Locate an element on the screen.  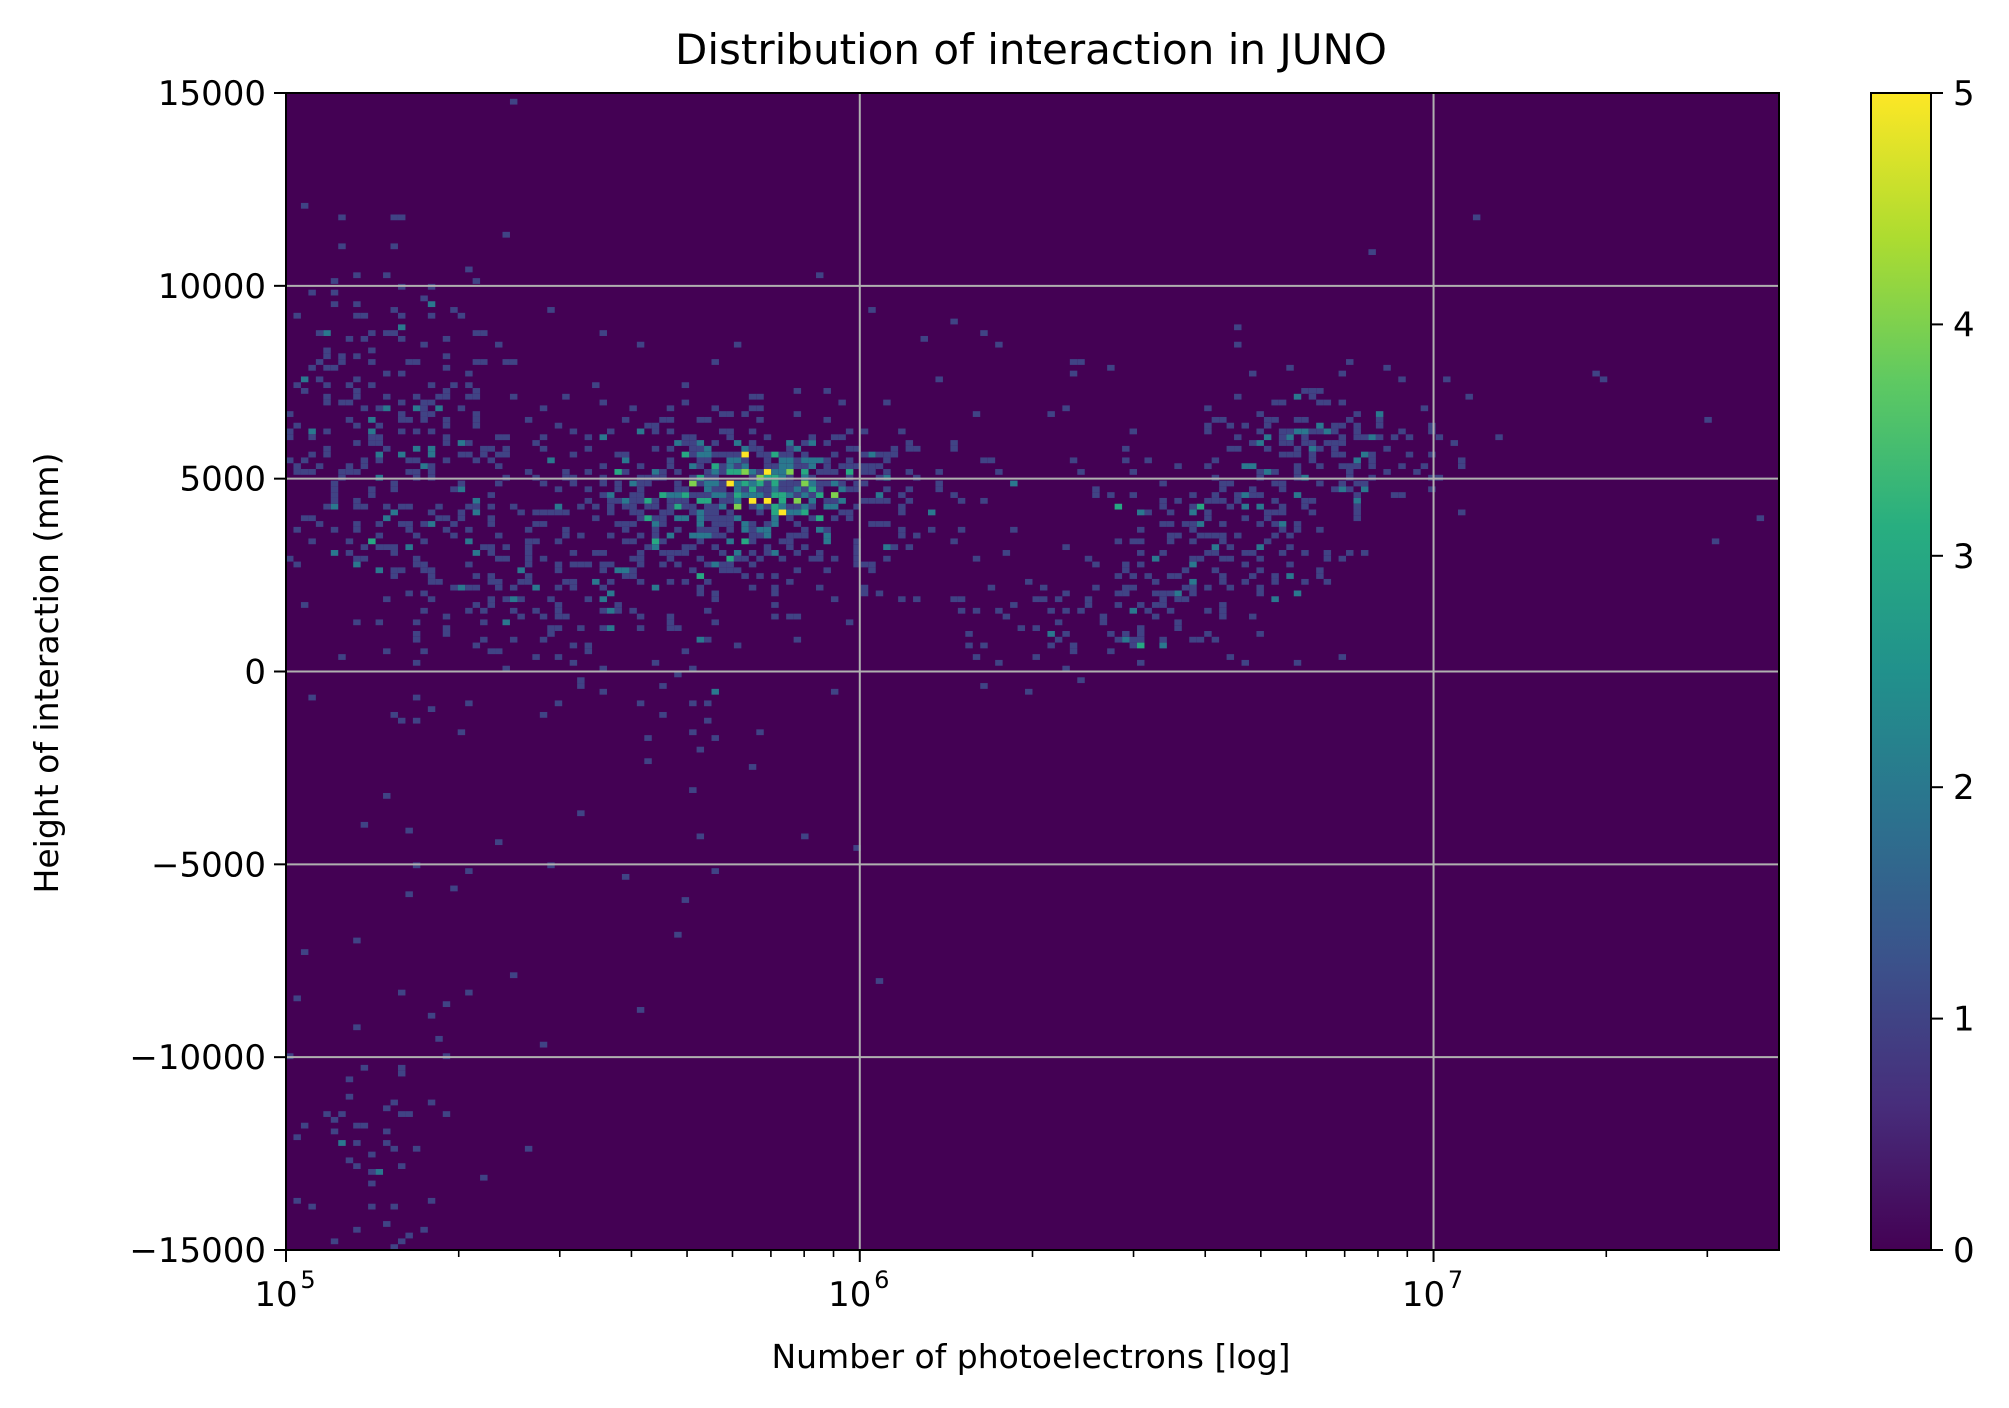
colorbar-tick-label: 3 is located at coordinates (1964, 557).